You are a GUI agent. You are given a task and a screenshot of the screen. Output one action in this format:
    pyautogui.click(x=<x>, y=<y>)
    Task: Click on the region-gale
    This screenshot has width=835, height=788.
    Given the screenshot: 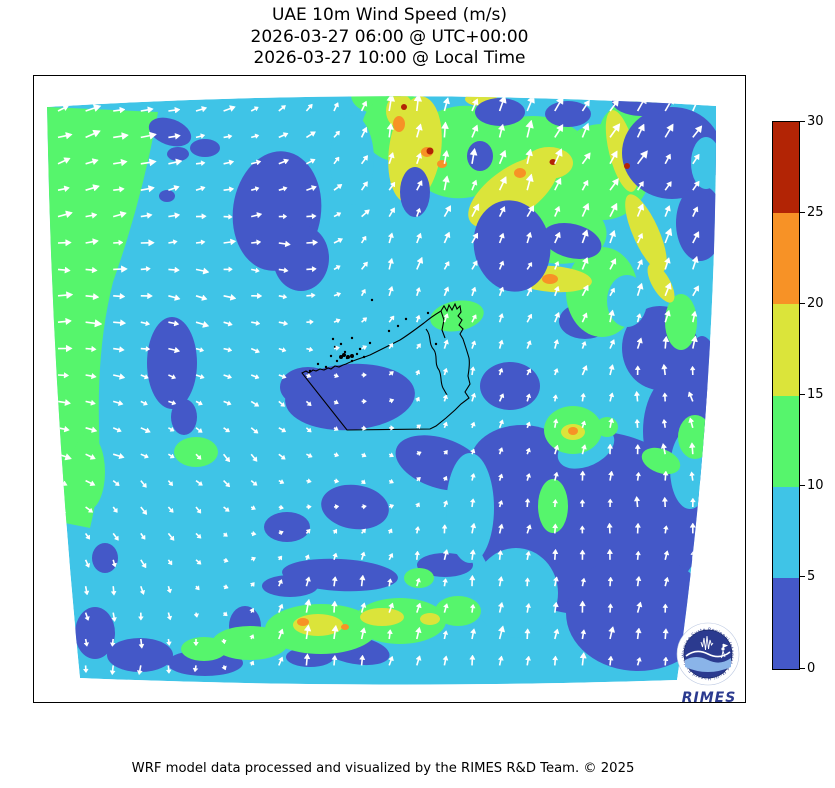 What is the action you would take?
    pyautogui.click(x=303, y=622)
    